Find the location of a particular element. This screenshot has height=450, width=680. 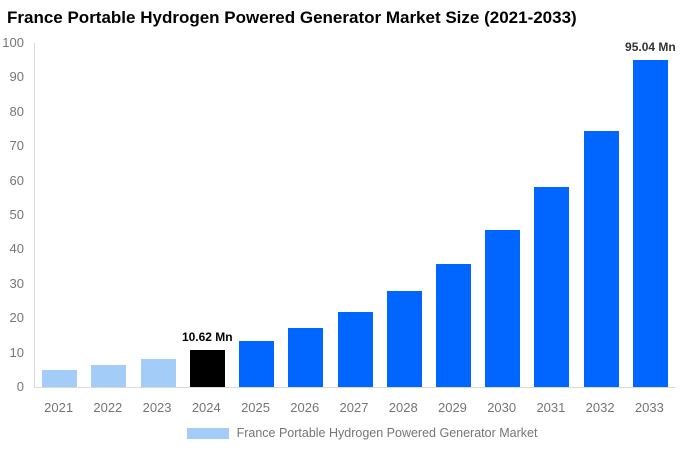

y-tick-label-70: 70 is located at coordinates (16, 146).